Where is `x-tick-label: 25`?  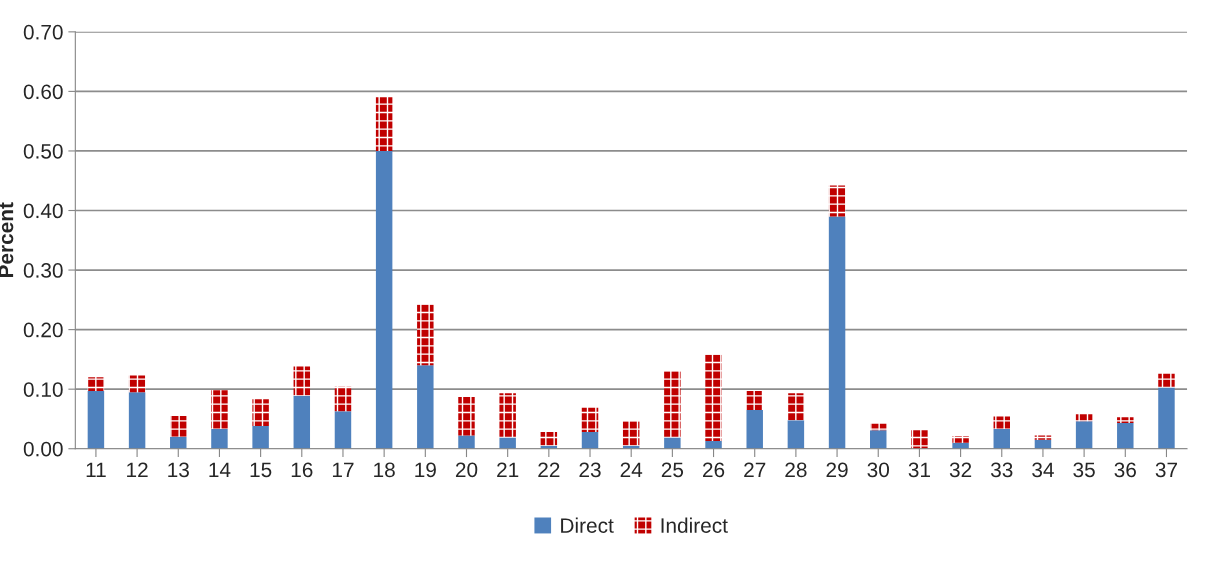 x-tick-label: 25 is located at coordinates (672, 470).